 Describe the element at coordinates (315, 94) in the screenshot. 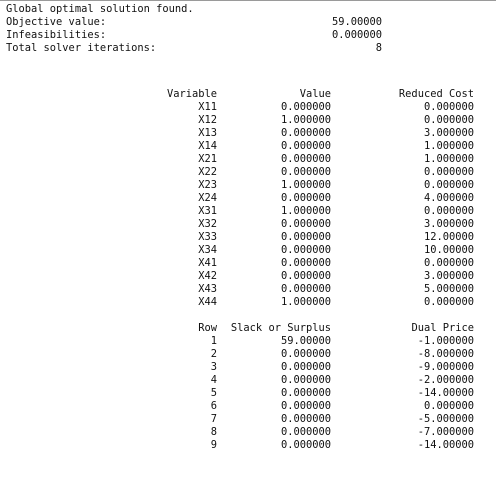

I see `value-header: Value` at that location.